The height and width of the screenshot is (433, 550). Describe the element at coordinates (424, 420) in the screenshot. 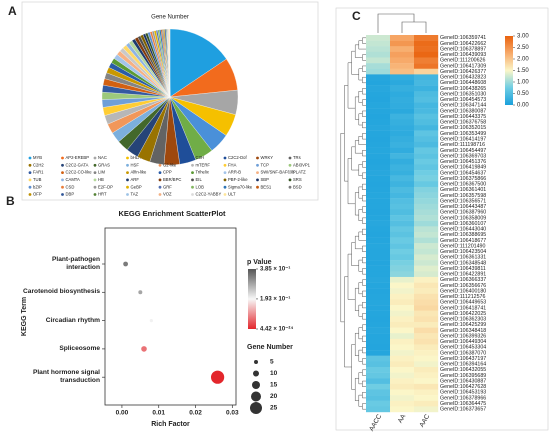

I see `column-label: AAC` at that location.